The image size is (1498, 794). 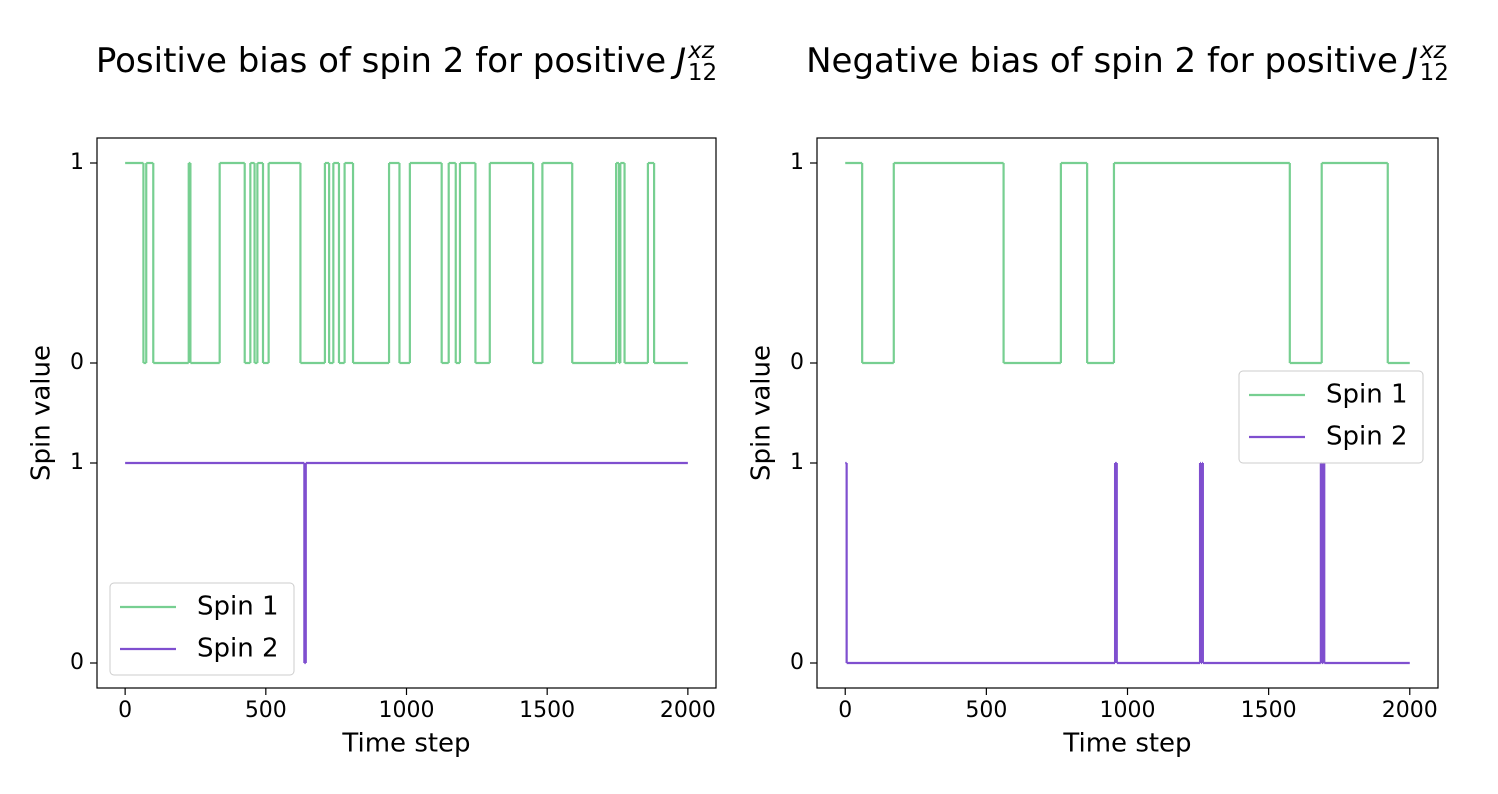 What do you see at coordinates (1102, 61) in the screenshot?
I see `title-text: Negative bias of spin 2 for positive` at bounding box center [1102, 61].